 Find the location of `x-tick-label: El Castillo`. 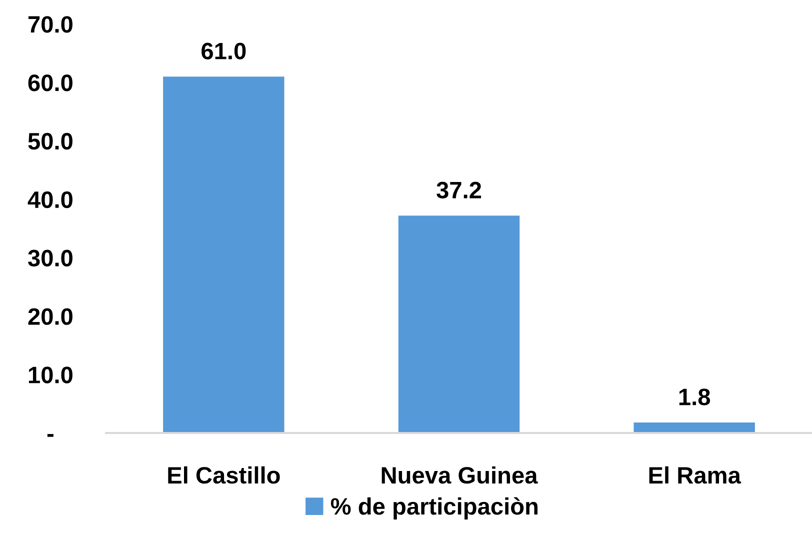

x-tick-label: El Castillo is located at coordinates (224, 475).